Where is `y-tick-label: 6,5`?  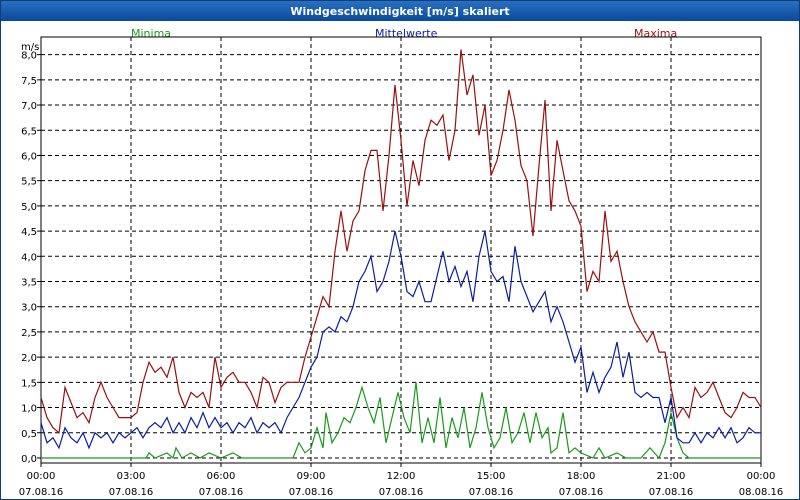
y-tick-label: 6,5 is located at coordinates (29, 131).